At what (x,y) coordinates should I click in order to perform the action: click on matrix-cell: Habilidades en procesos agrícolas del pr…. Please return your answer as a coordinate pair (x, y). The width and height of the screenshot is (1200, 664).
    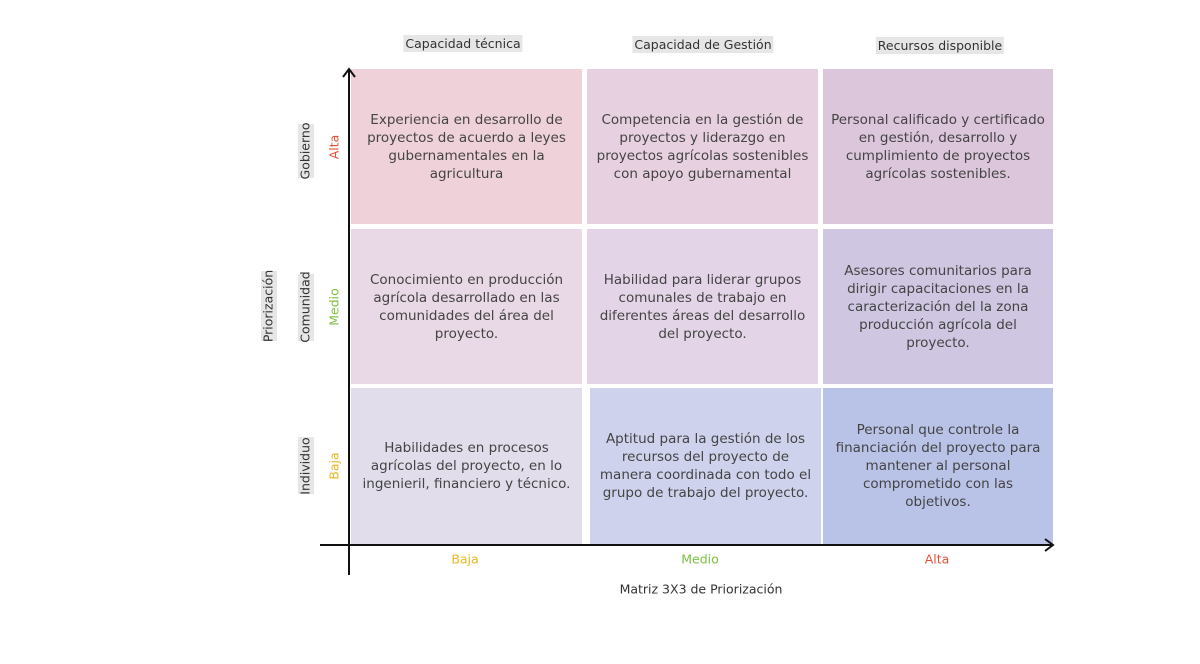
    Looking at the image, I should click on (466, 466).